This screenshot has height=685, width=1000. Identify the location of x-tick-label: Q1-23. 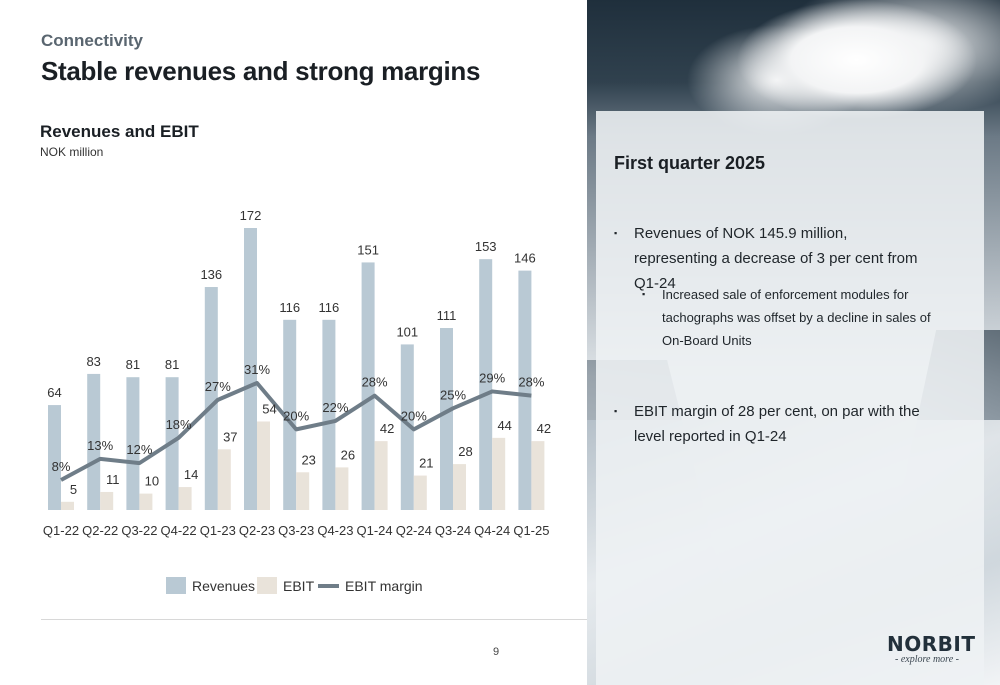
(218, 530).